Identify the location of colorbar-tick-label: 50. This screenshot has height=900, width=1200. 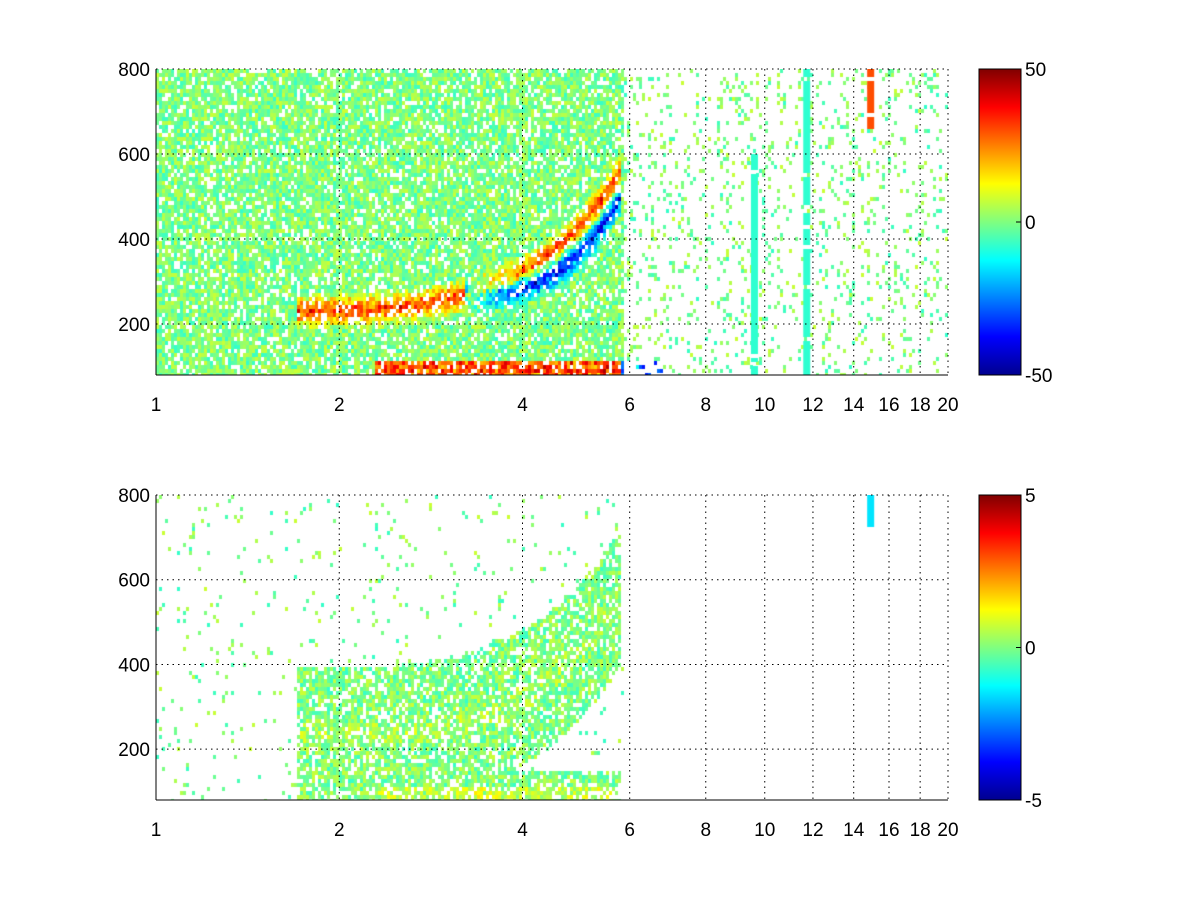
(1035, 70).